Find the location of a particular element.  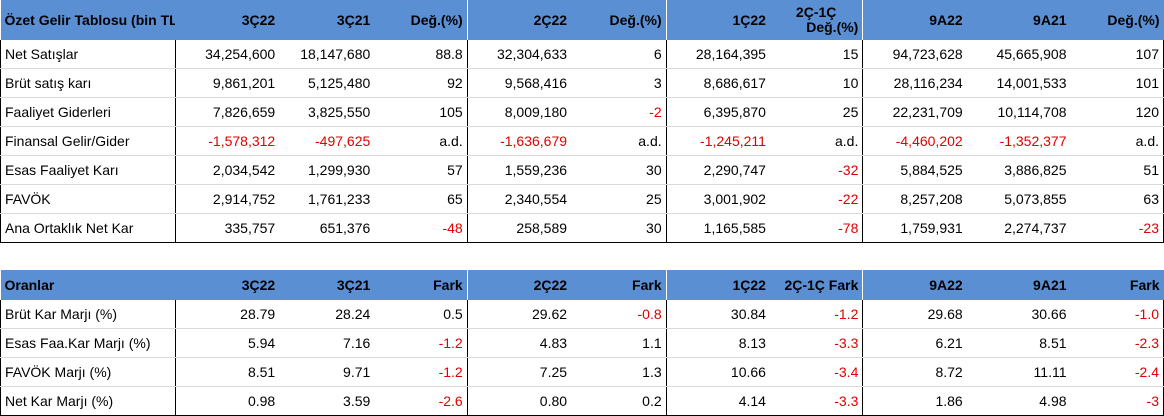

value-cell: 45,665,908 is located at coordinates (1018, 54).